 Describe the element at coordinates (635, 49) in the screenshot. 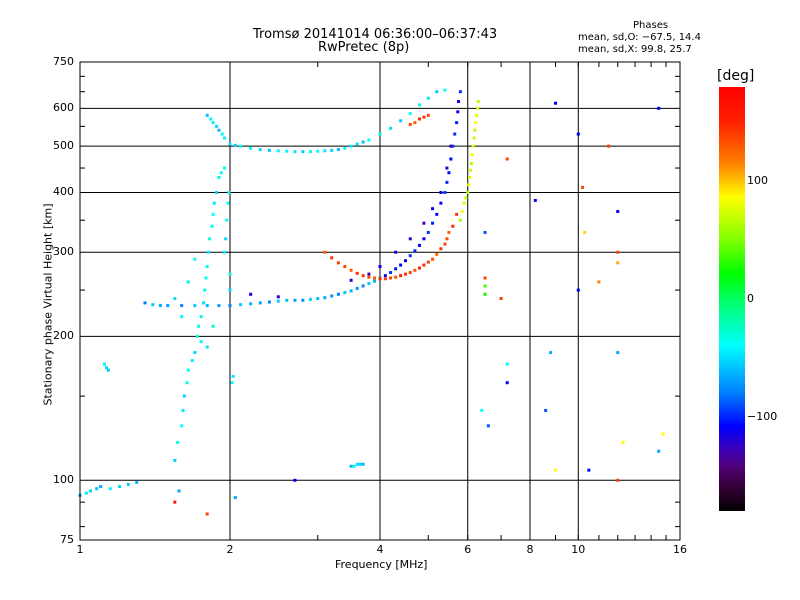

I see `phase-x-stats: mean, sd,X: 99.8, 25.7` at that location.